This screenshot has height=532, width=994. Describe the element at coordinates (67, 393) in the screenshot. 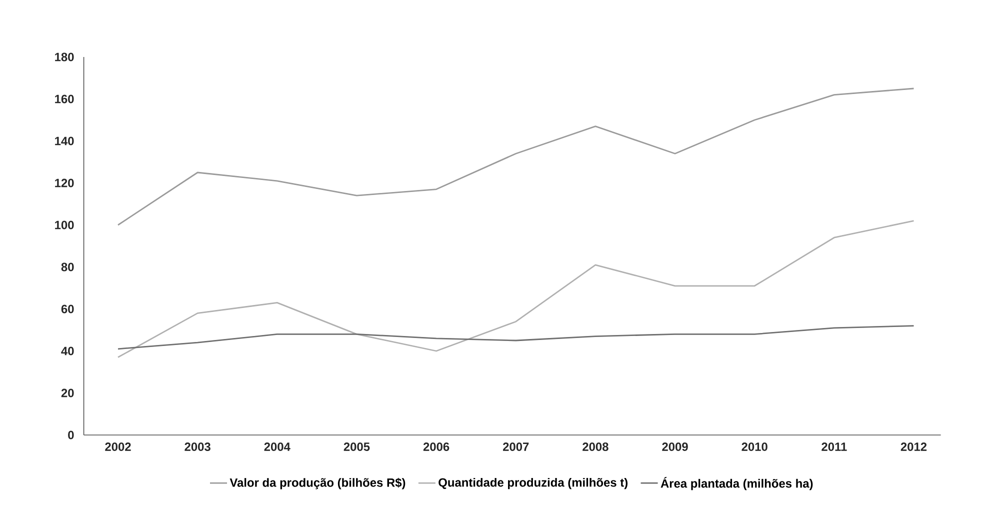

I see `y-tick-label: 20` at that location.